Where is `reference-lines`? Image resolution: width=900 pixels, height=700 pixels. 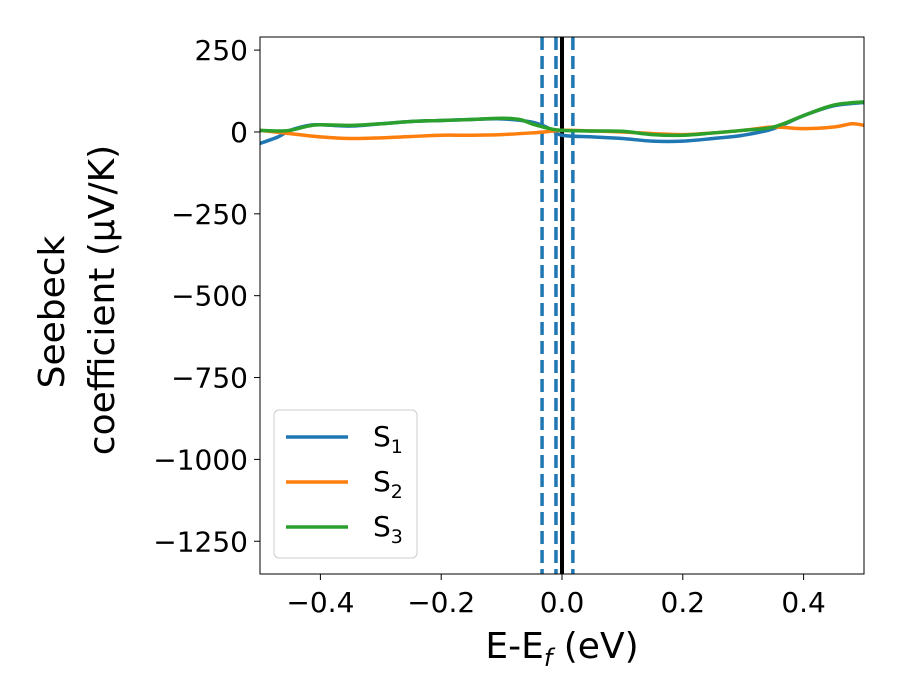 reference-lines is located at coordinates (557, 305).